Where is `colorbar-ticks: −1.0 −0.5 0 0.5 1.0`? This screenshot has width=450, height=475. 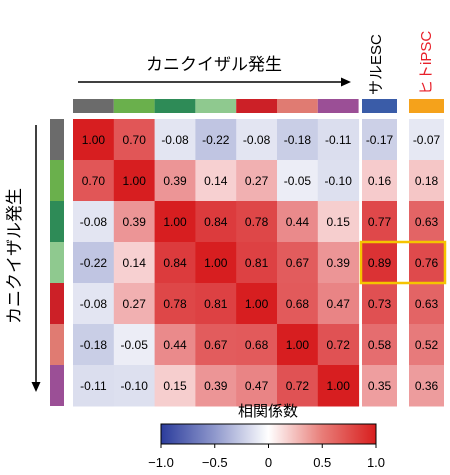 colorbar-ticks: −1.0 −0.5 0 0.5 1.0 is located at coordinates (266, 457).